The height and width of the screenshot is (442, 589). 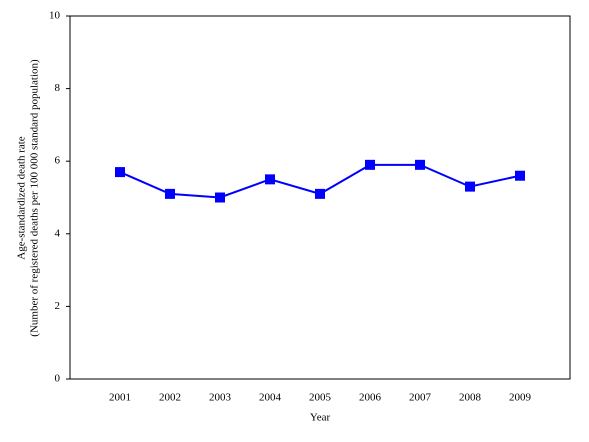 I want to click on y-tick-label: 6, so click(x=58, y=161).